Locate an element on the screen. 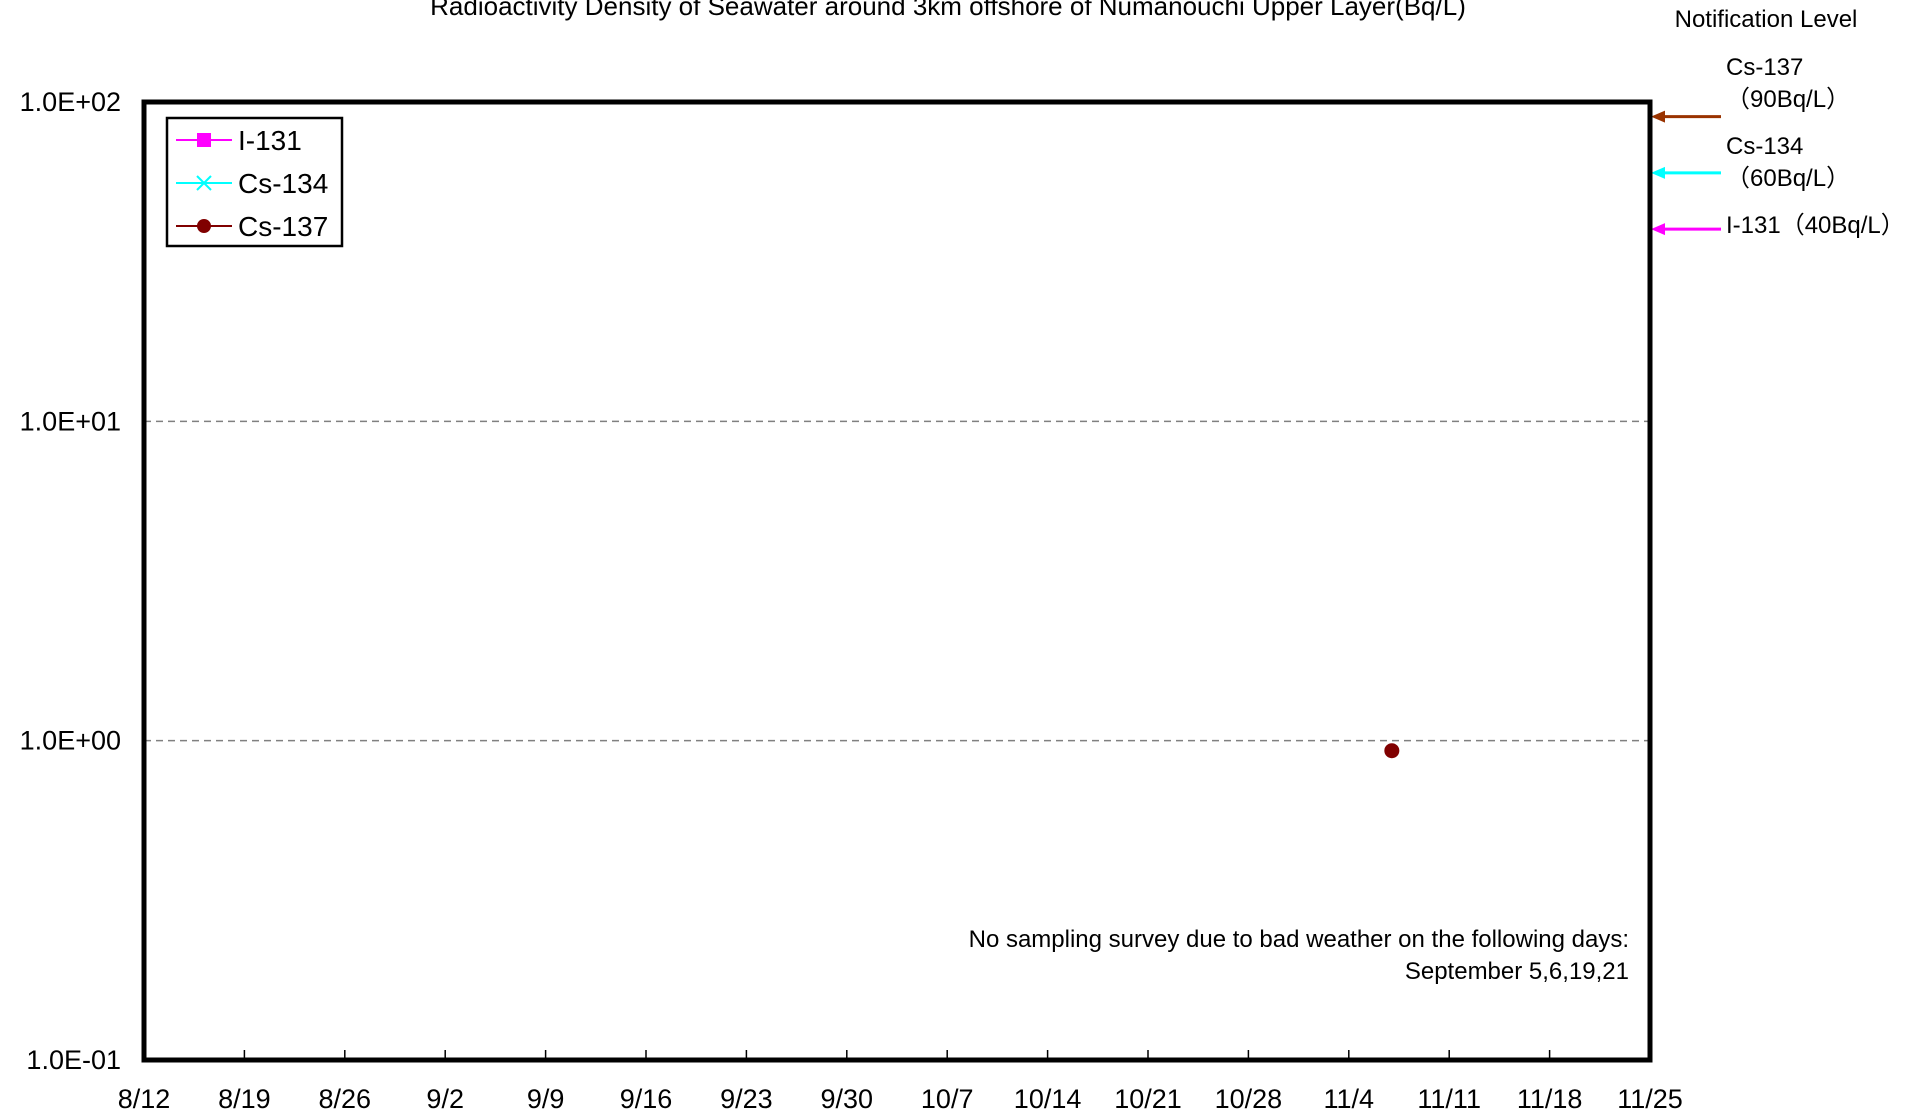 The width and height of the screenshot is (1921, 1113). notification-level-title: Notification Level is located at coordinates (1766, 19).